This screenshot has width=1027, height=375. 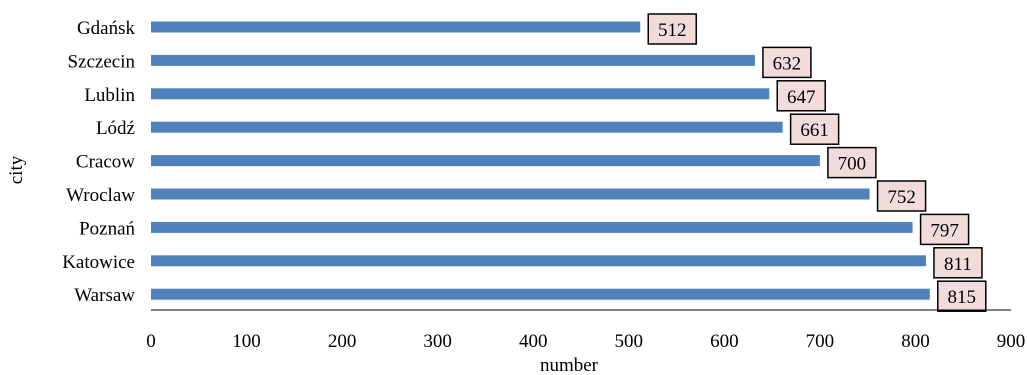 I want to click on x-axis-title: number, so click(x=569, y=365).